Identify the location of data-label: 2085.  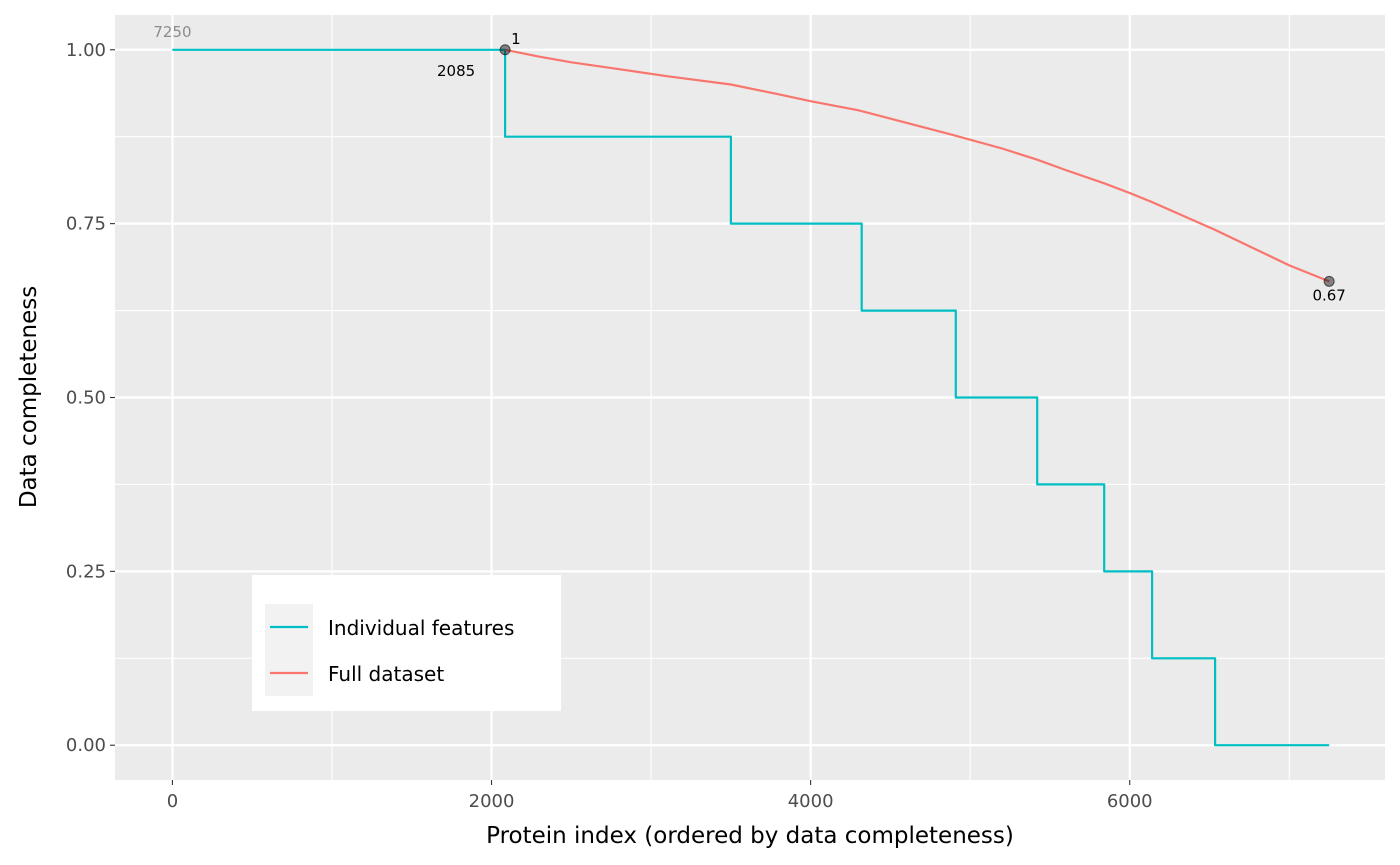
(456, 71).